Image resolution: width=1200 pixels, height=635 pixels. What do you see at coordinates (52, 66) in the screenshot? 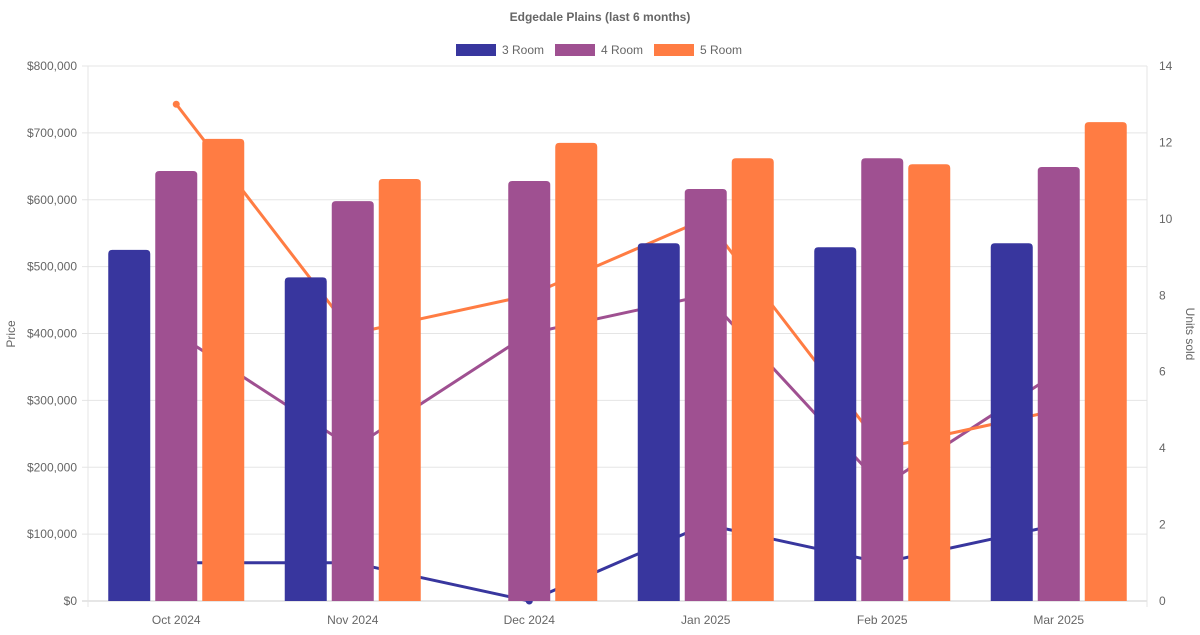
I see `y-tick-label: $800,000` at bounding box center [52, 66].